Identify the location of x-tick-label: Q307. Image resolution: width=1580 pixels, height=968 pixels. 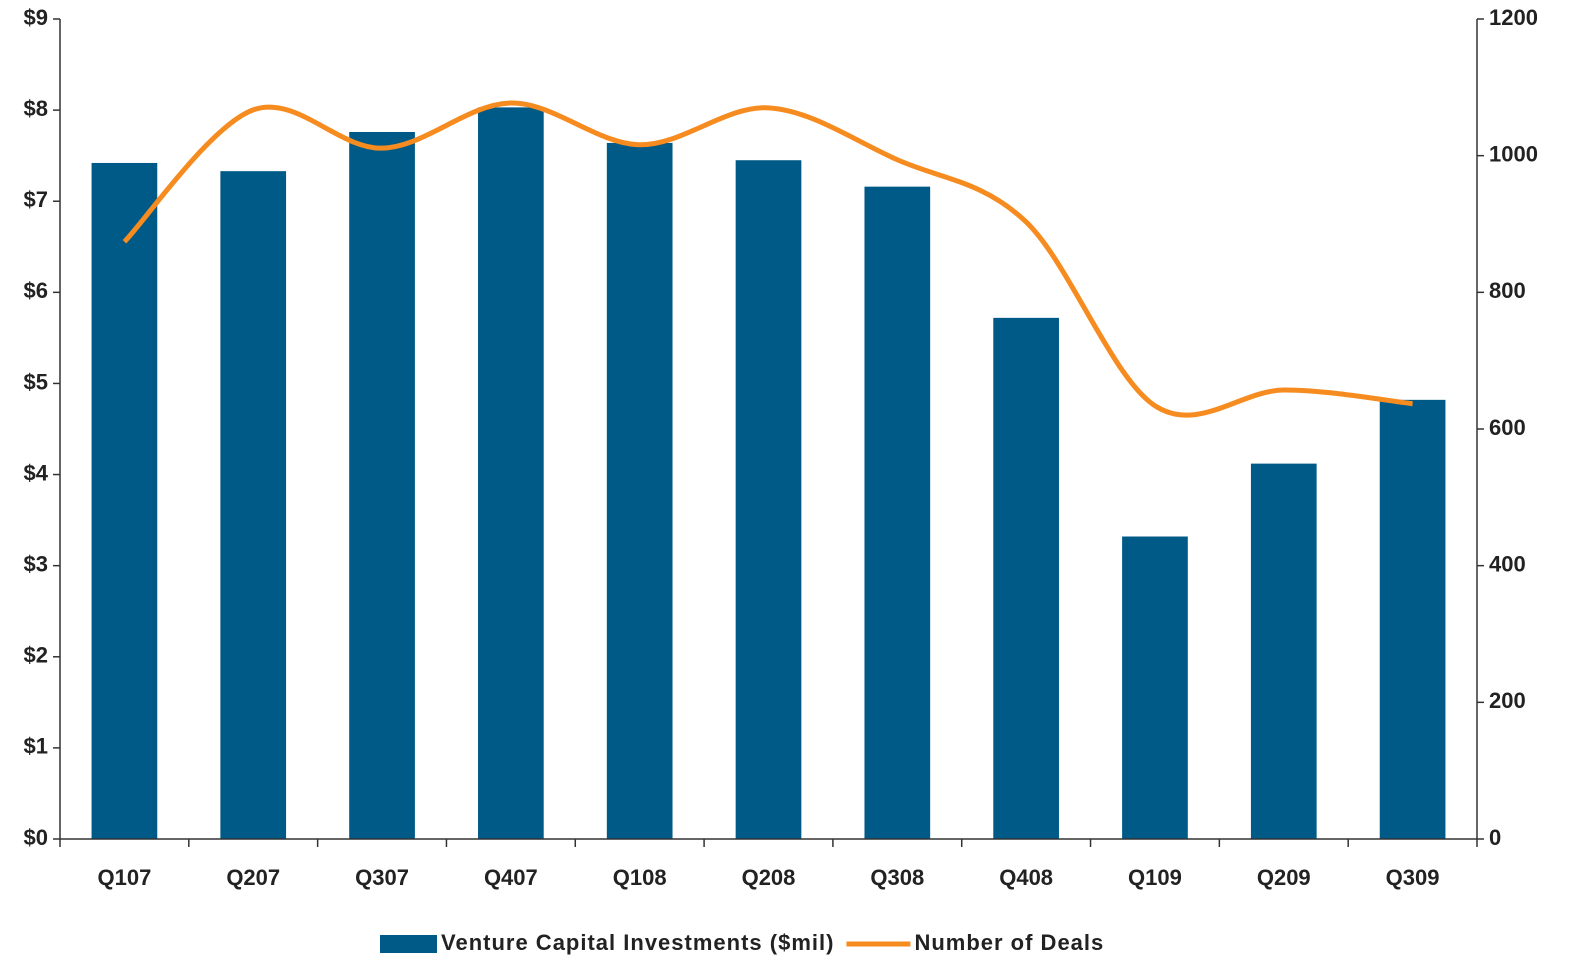
(382, 877).